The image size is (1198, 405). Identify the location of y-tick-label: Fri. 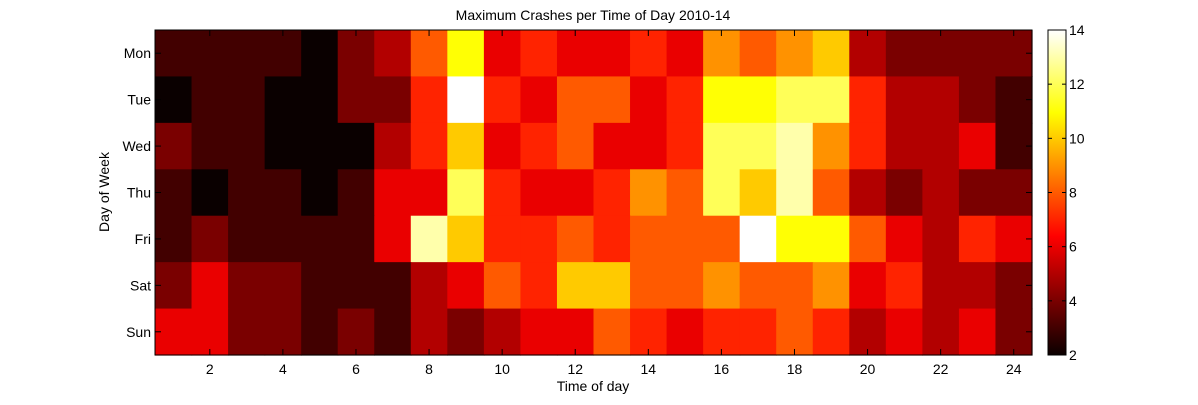
(143, 239).